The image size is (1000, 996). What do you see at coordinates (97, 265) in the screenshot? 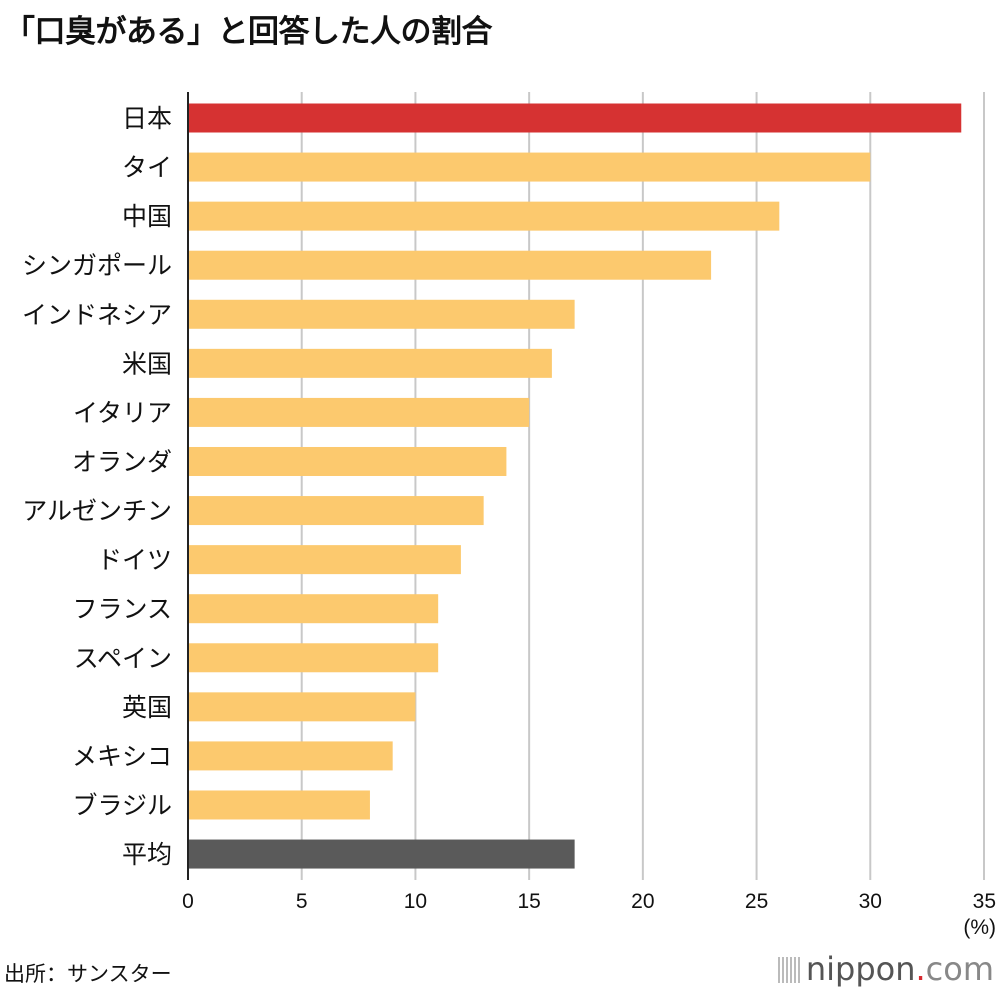
I see `category-label: シンガポール` at bounding box center [97, 265].